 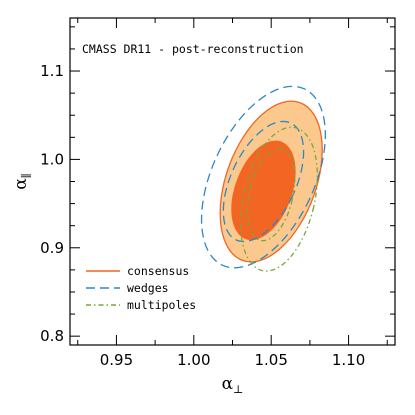 I want to click on x-tick-label: 0.95, so click(x=116, y=360).